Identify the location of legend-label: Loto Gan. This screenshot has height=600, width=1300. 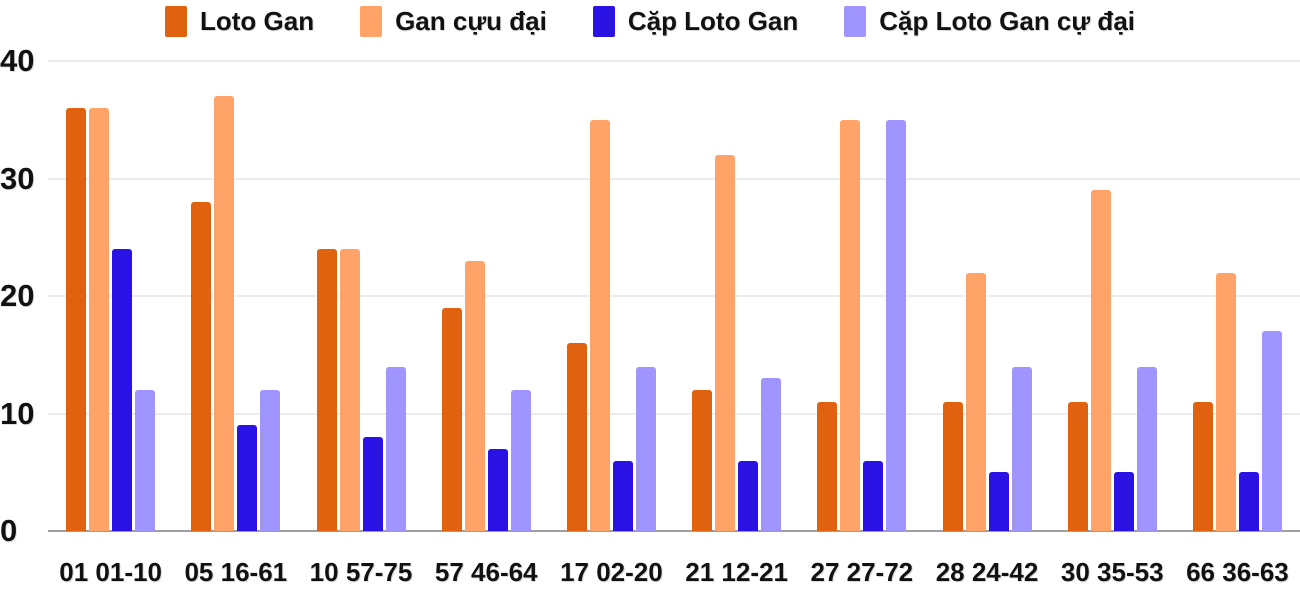
(257, 21).